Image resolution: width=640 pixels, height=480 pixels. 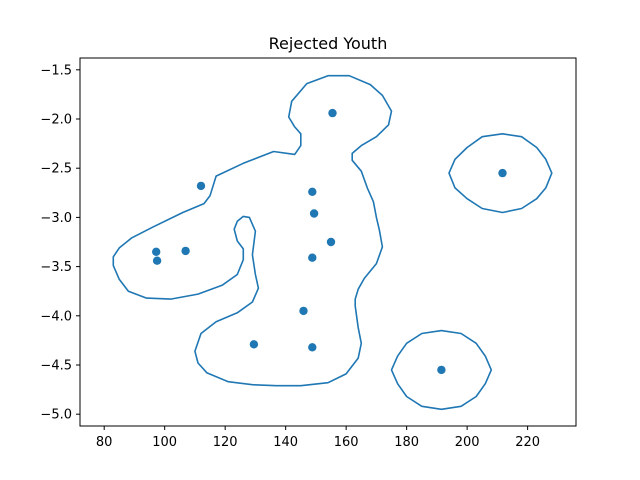 I want to click on y-tick-label: −4.0, so click(x=56, y=316).